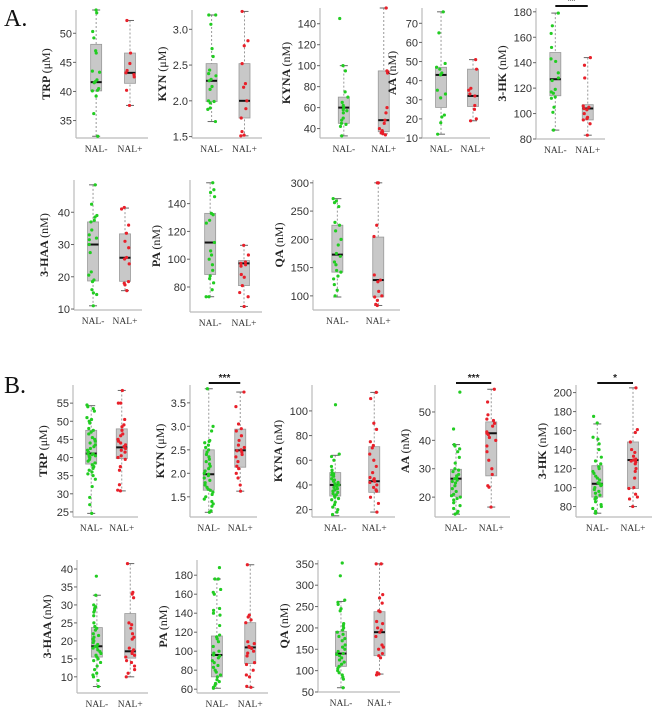  I want to click on y-tick-label: 35, so click(66, 122).